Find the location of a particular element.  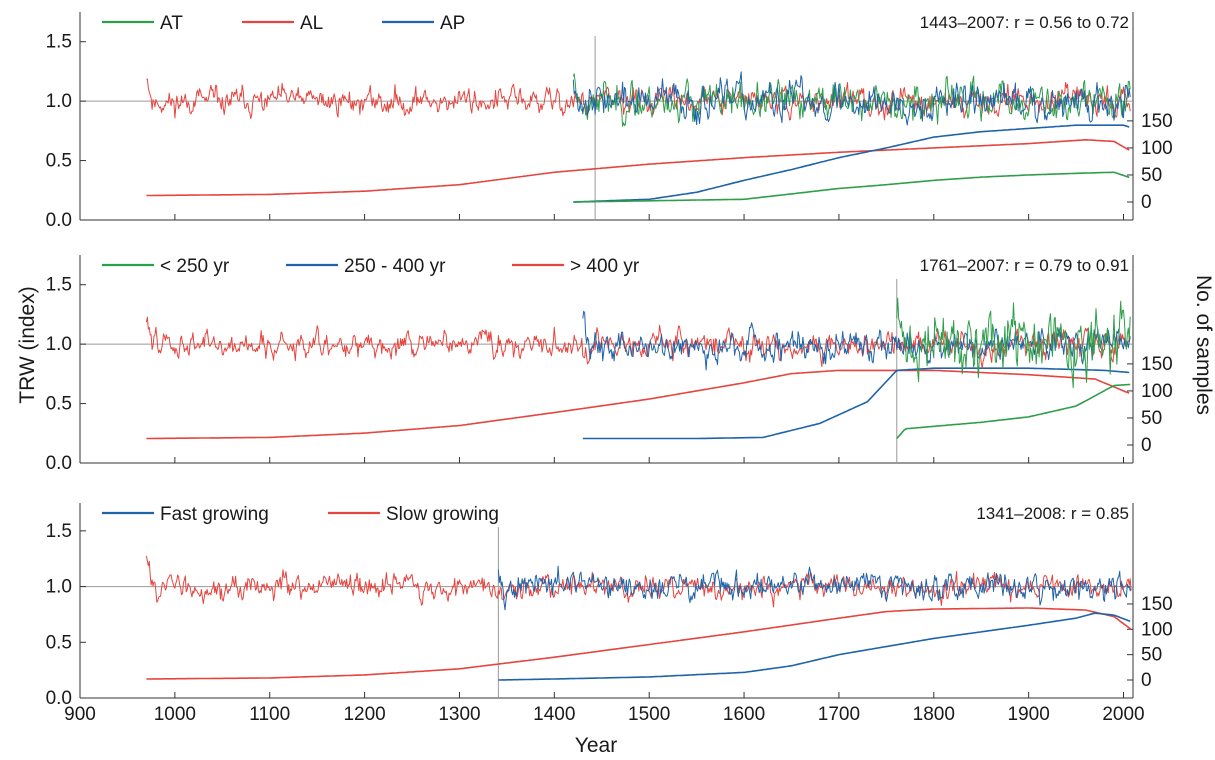

legend-label: Slow growing is located at coordinates (442, 514).